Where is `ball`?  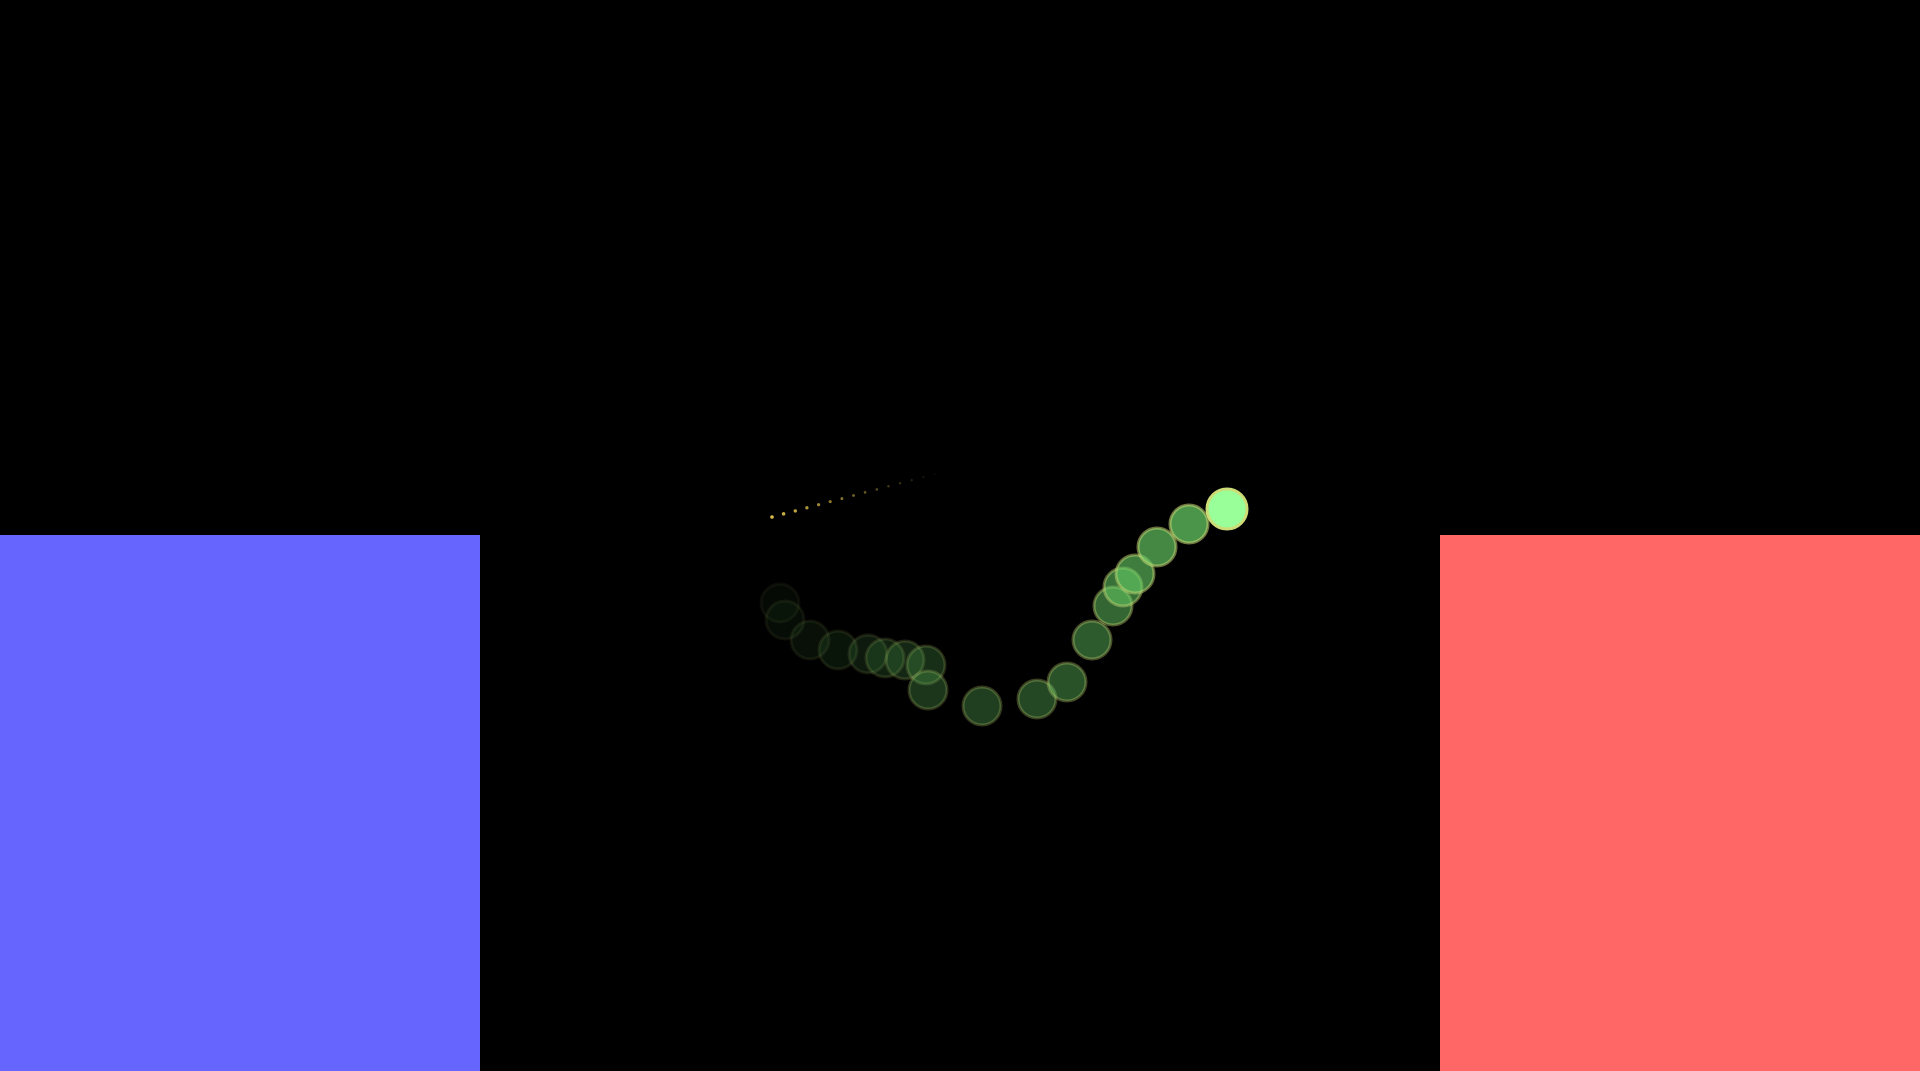 ball is located at coordinates (1227, 509).